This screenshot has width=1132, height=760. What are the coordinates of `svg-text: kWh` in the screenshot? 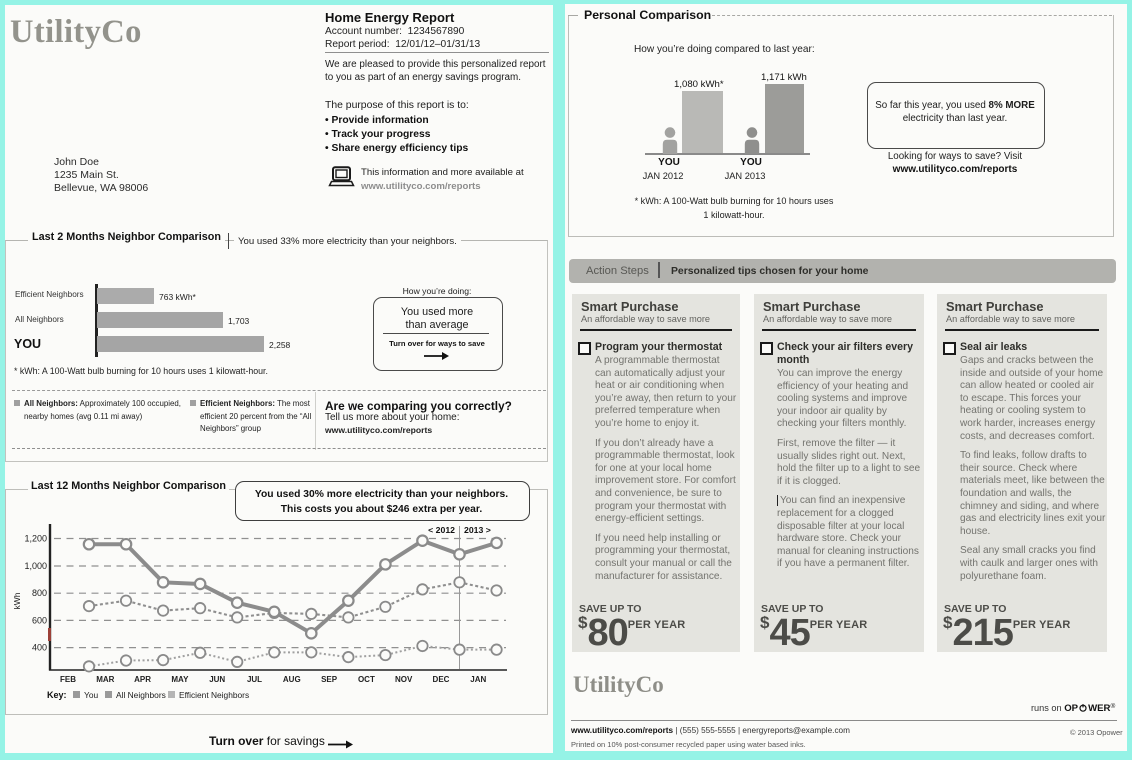 It's located at (17, 600).